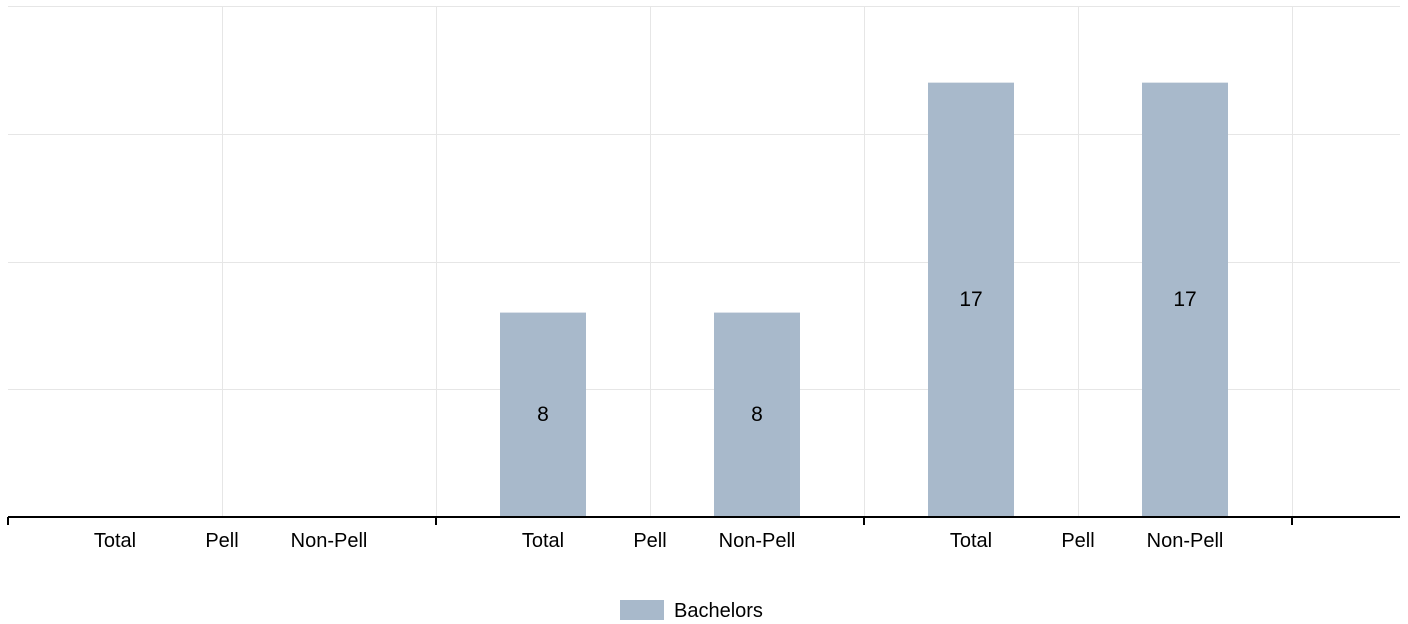 The image size is (1408, 624). What do you see at coordinates (867, 357) in the screenshot?
I see `data-labels: 8 8 17 17` at bounding box center [867, 357].